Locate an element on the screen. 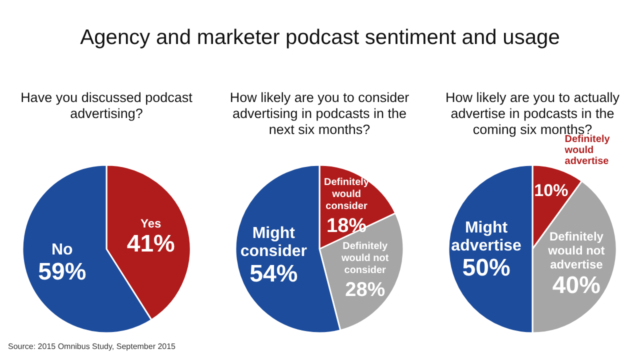 Image resolution: width=640 pixels, height=360 pixels. slice-label: Yes is located at coordinates (151, 223).